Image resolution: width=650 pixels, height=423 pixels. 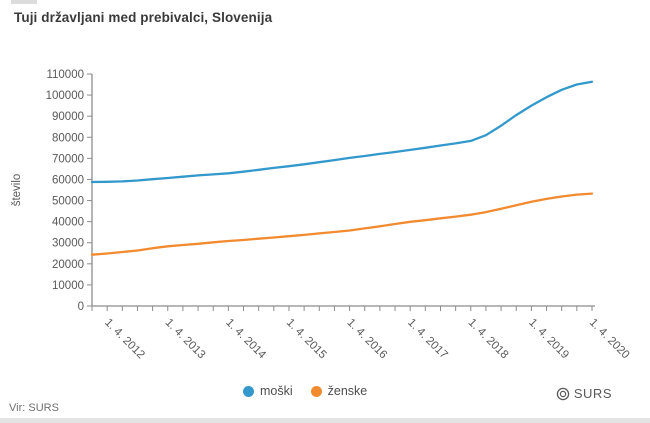 I want to click on surs-logo: SURS, so click(x=584, y=393).